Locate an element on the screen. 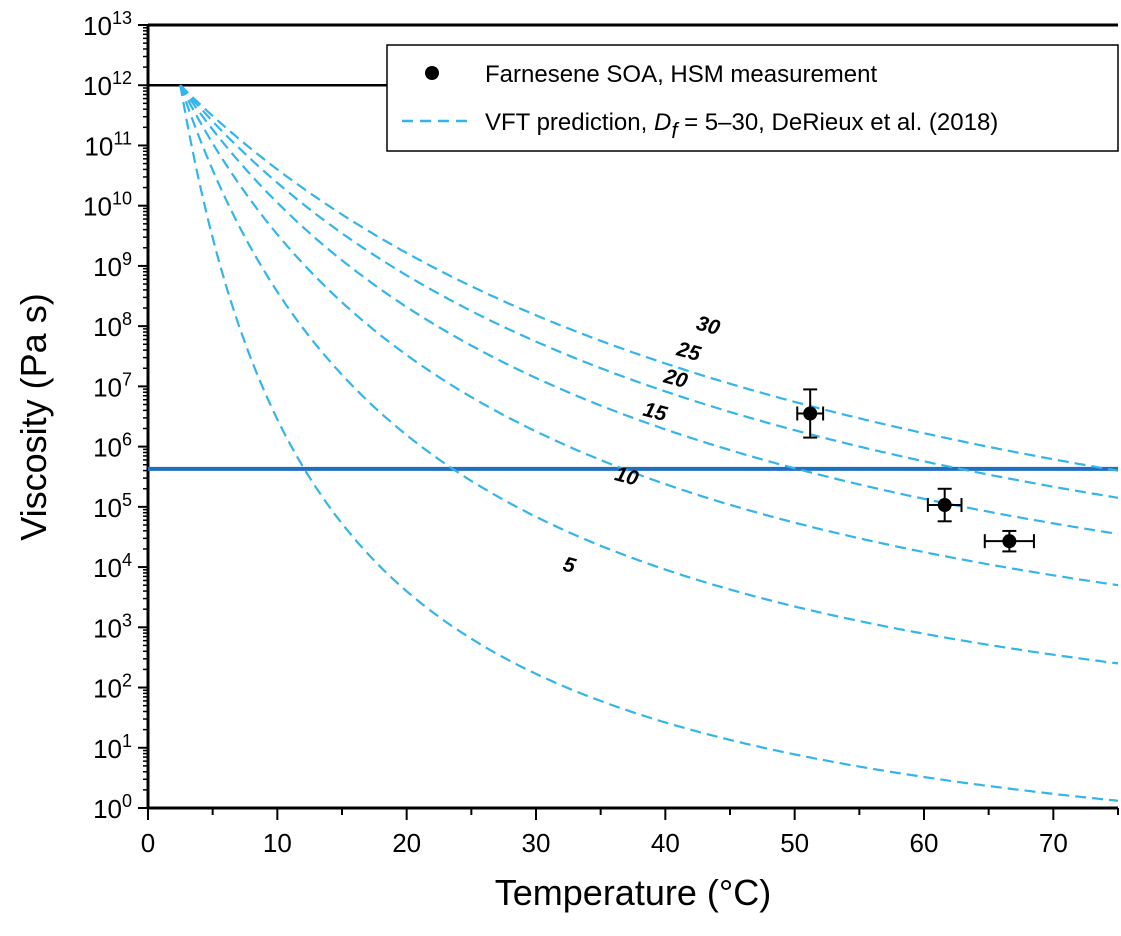 The height and width of the screenshot is (936, 1121). legend-label-measurement: Farnesene SOA, HSM measurement is located at coordinates (681, 74).